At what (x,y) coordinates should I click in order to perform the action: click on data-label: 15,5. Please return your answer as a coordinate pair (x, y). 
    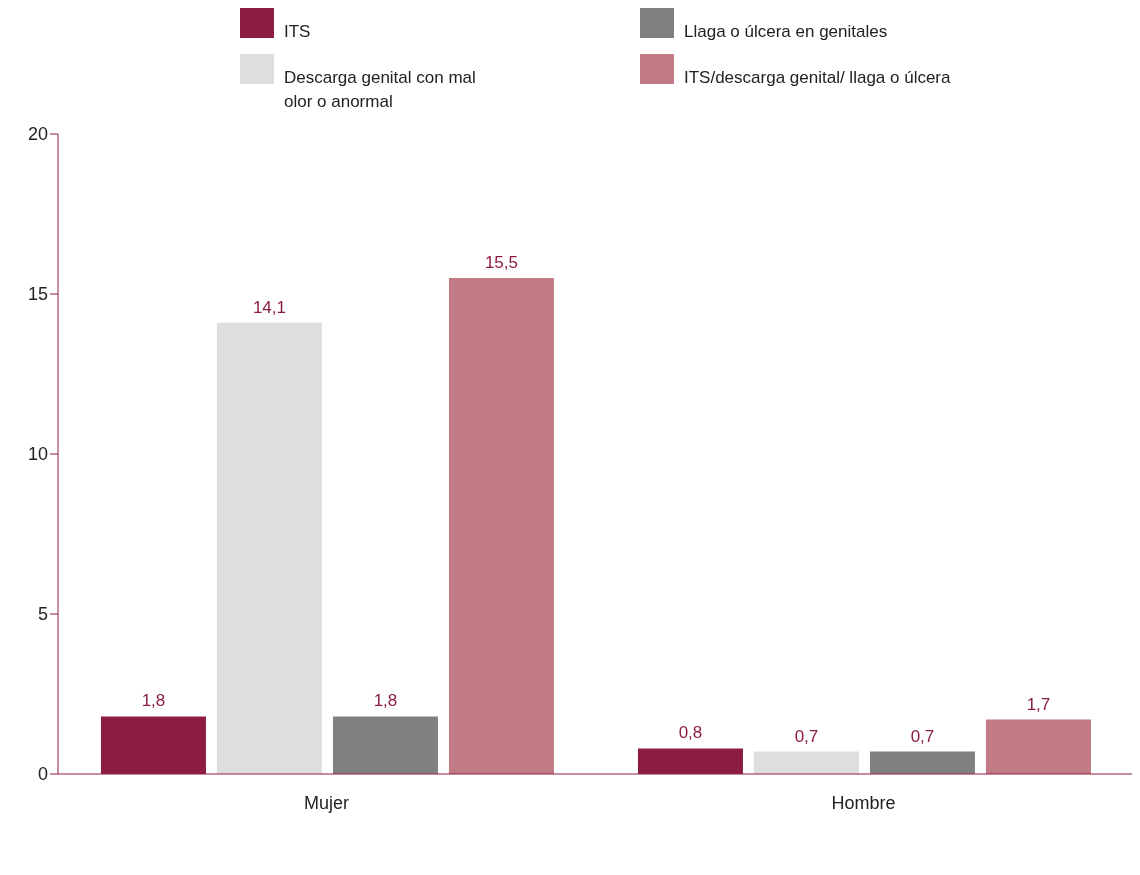
    Looking at the image, I should click on (501, 262).